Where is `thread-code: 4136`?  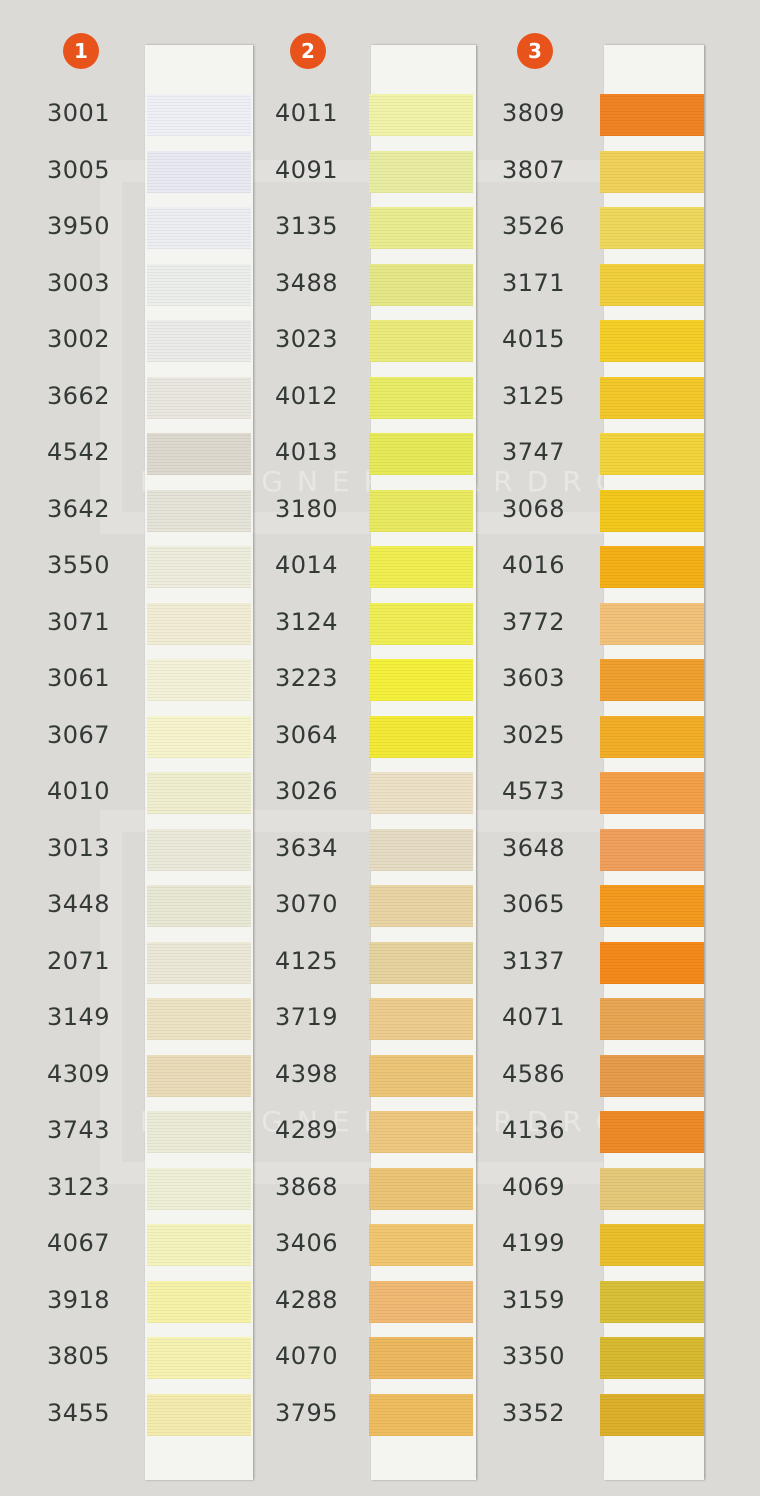
thread-code: 4136 is located at coordinates (534, 1130).